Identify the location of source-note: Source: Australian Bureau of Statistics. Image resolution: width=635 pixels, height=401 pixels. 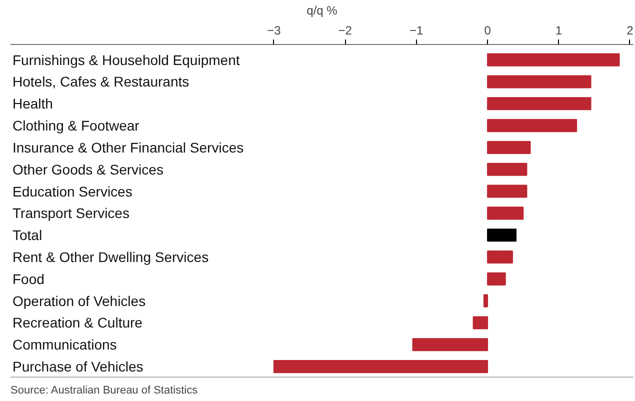
(104, 390).